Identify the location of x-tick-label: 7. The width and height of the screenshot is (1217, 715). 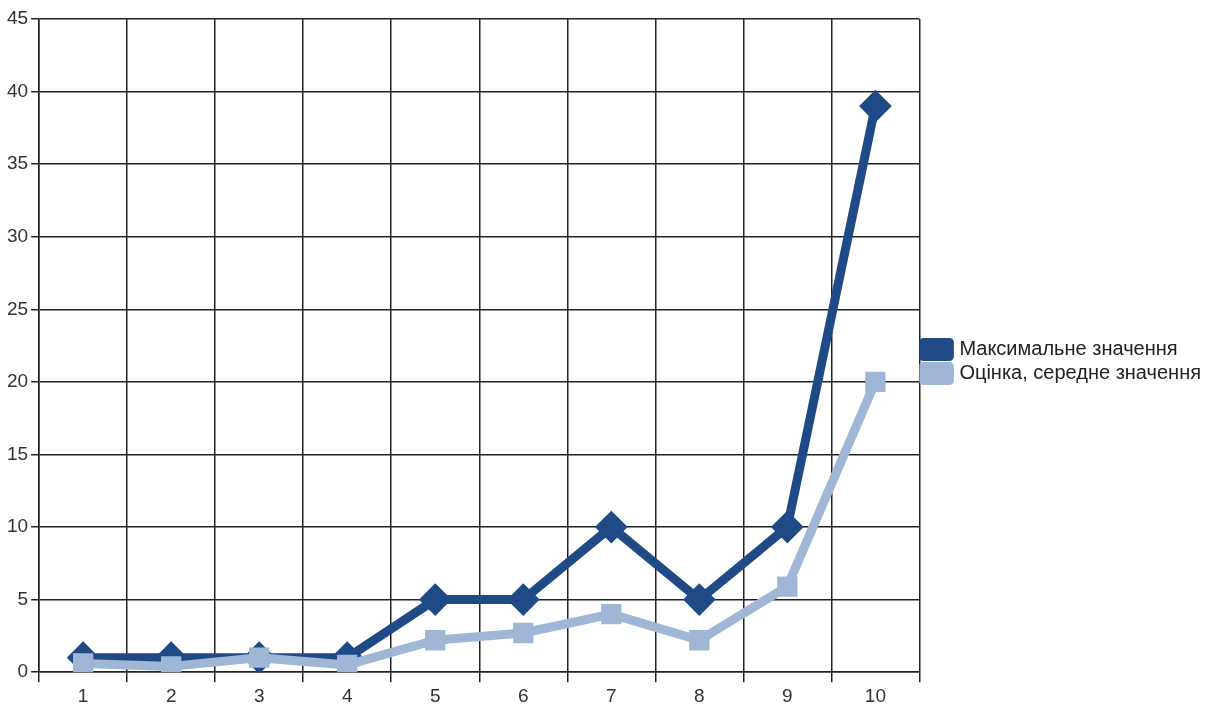
(611, 695).